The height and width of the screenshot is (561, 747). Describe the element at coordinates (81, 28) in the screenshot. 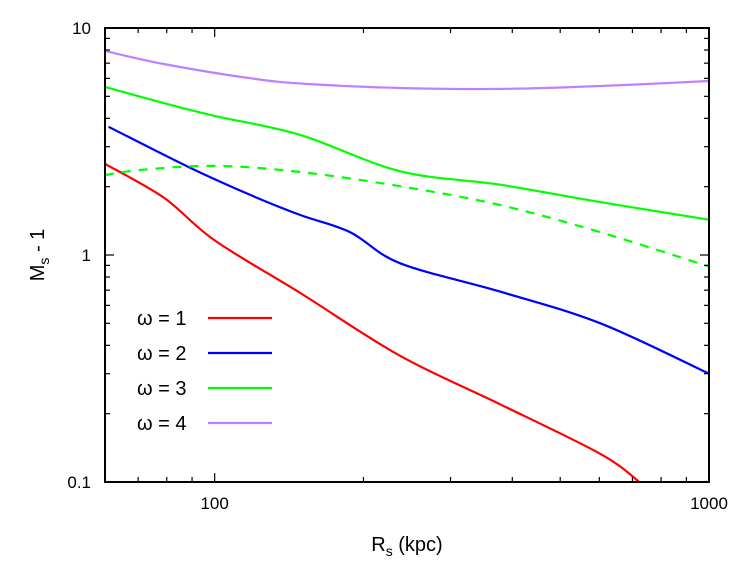

I see `y-tick-label: 10` at that location.